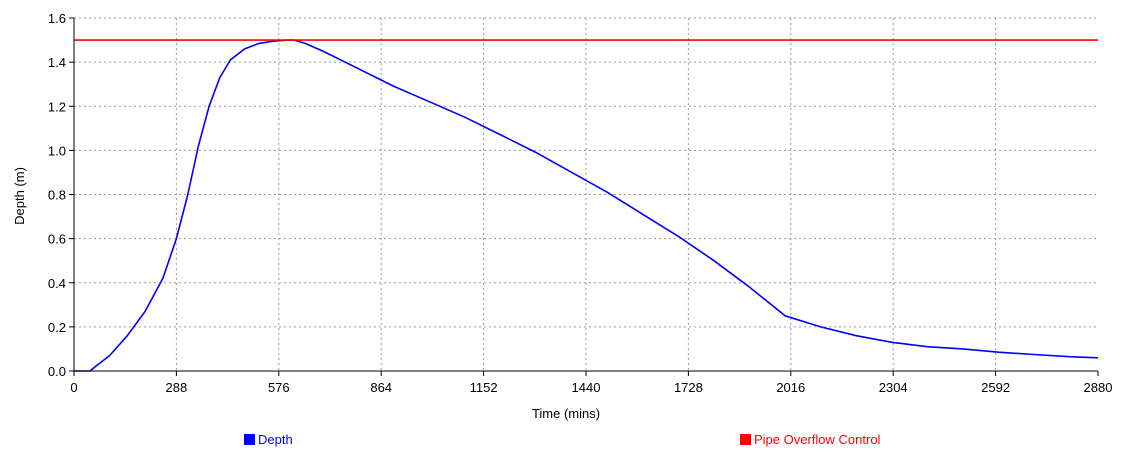  Describe the element at coordinates (893, 387) in the screenshot. I see `x-tick-label: 2304` at that location.